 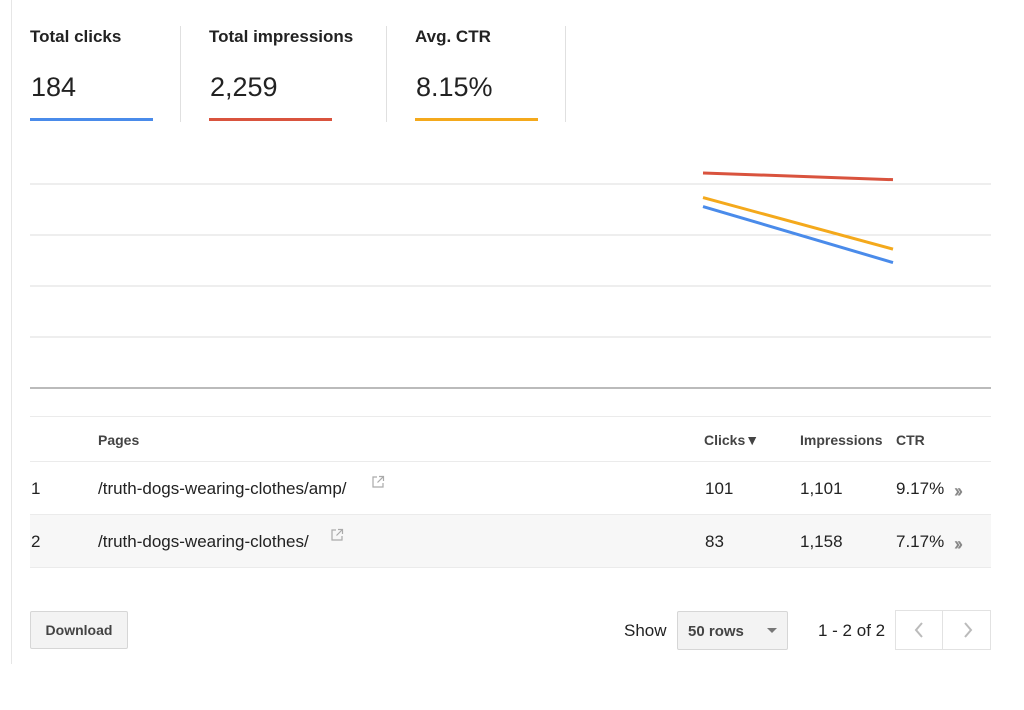 What do you see at coordinates (11, 332) in the screenshot?
I see `left-border` at bounding box center [11, 332].